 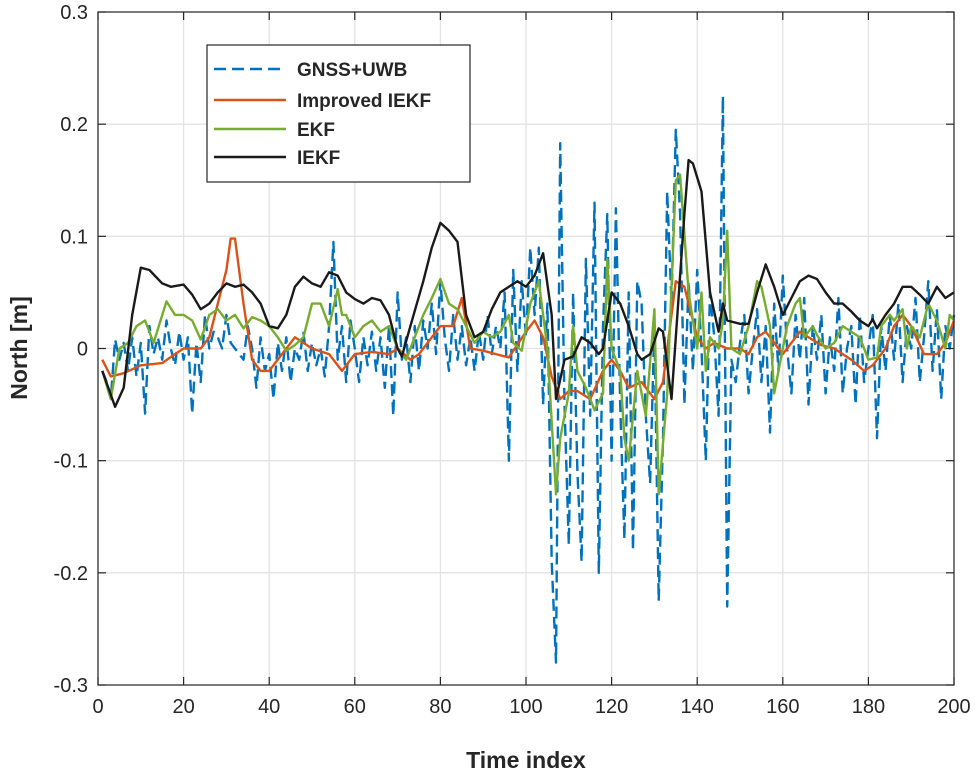 I want to click on x-tick-label: 120, so click(x=611, y=707).